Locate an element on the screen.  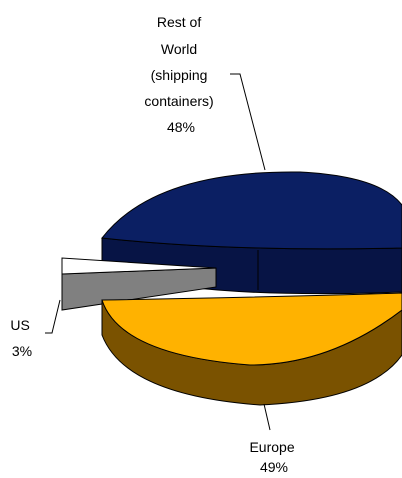
label-europe-name: Europe is located at coordinates (271, 447).